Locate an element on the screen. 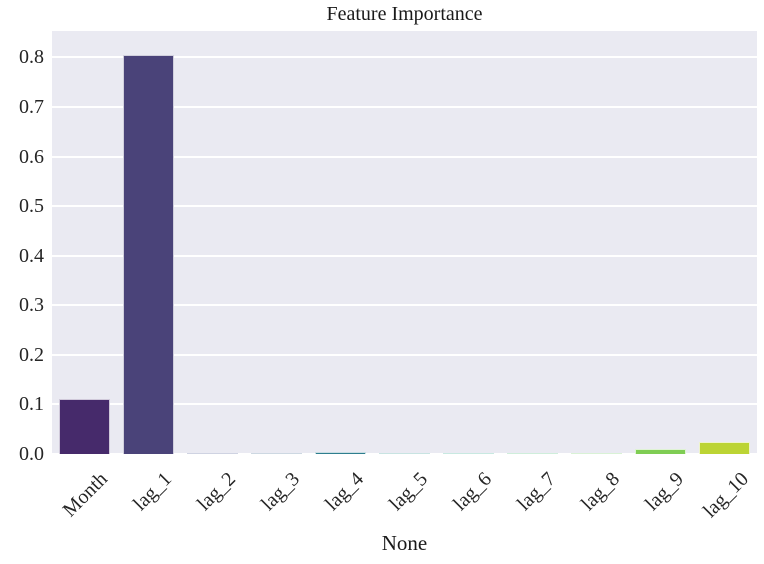 This screenshot has height=564, width=764. x-tick-label: lag_6 is located at coordinates (473, 491).